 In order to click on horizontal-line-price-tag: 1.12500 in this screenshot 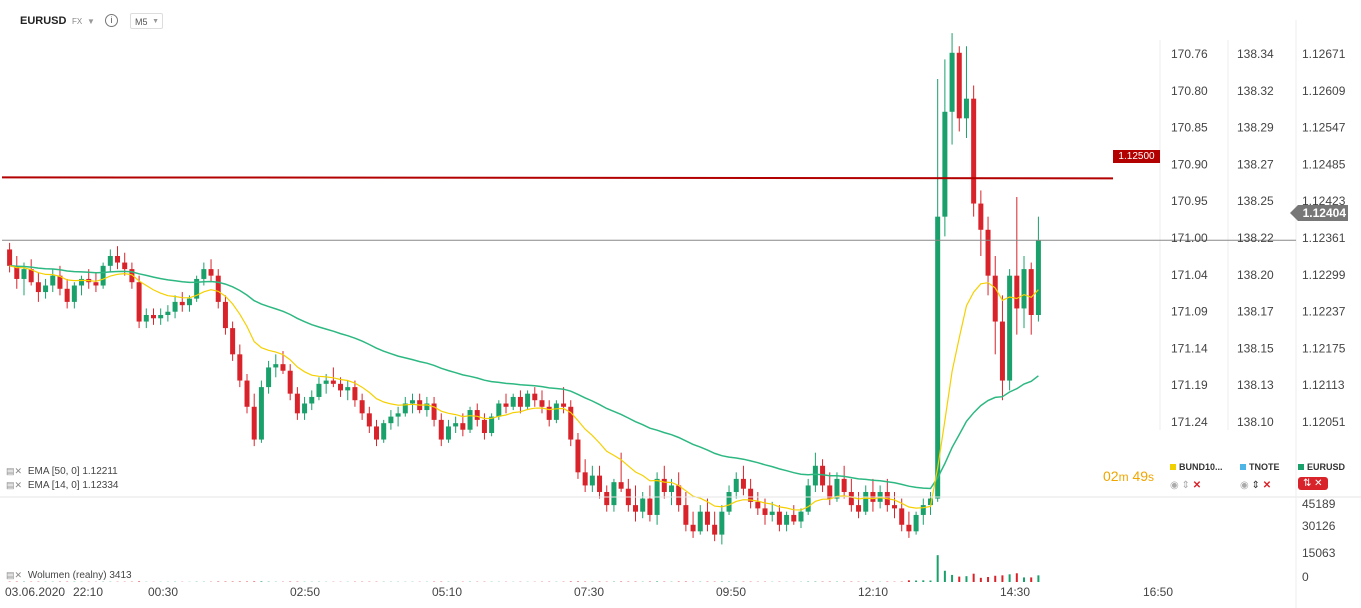, I will do `click(1136, 156)`.